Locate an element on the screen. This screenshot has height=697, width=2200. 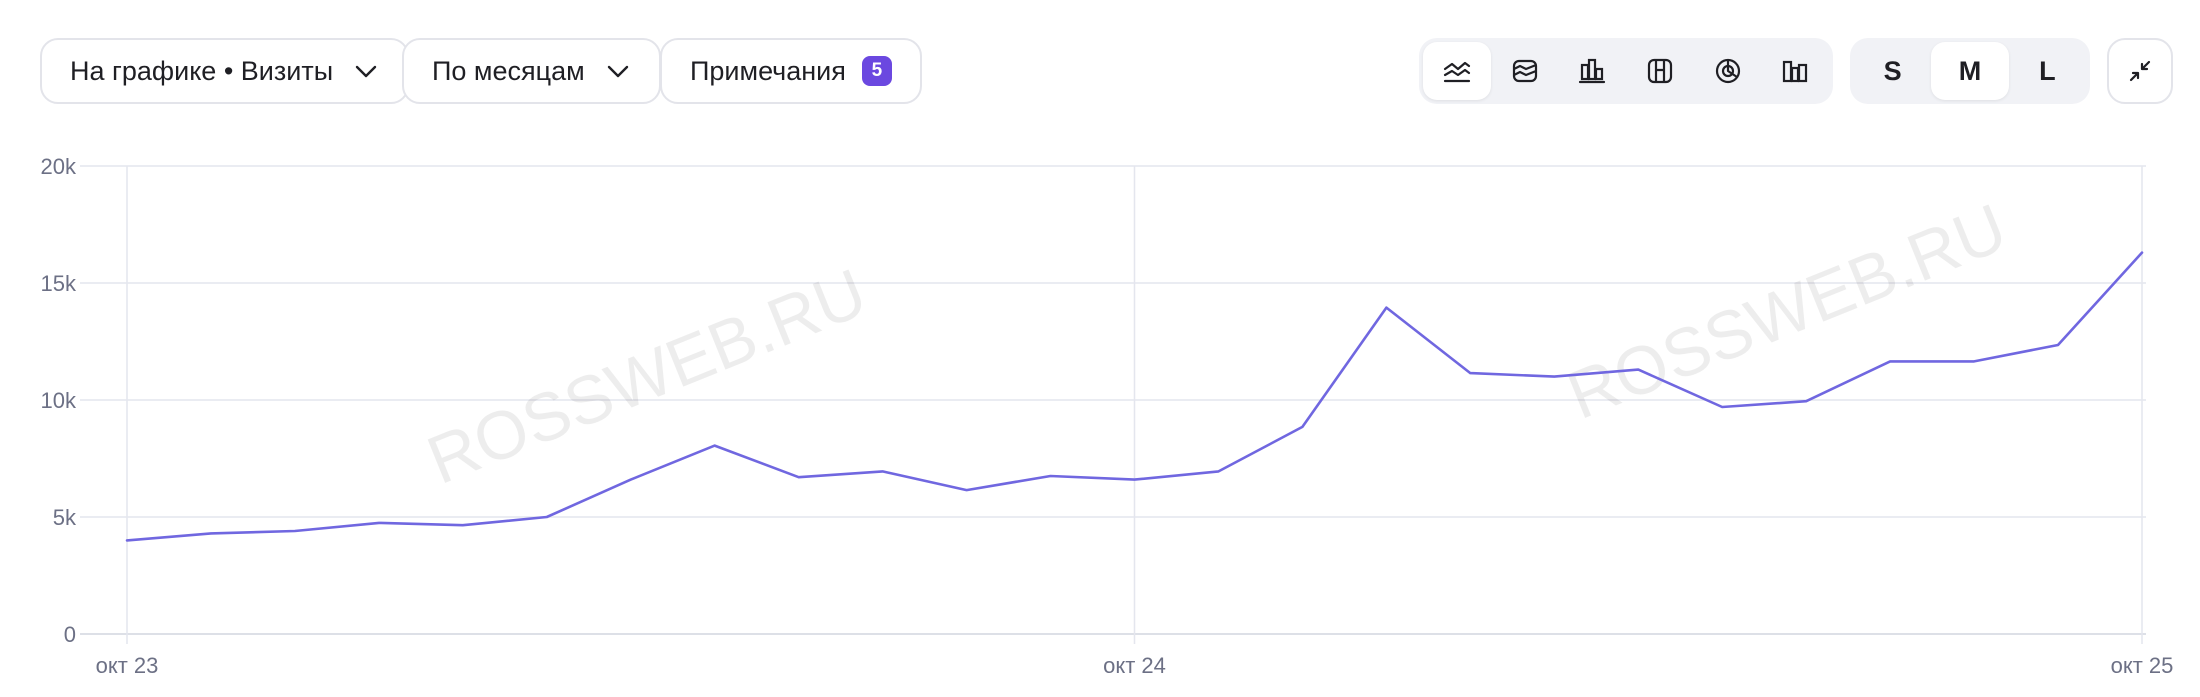
line-chart-icon is located at coordinates (1456, 72).